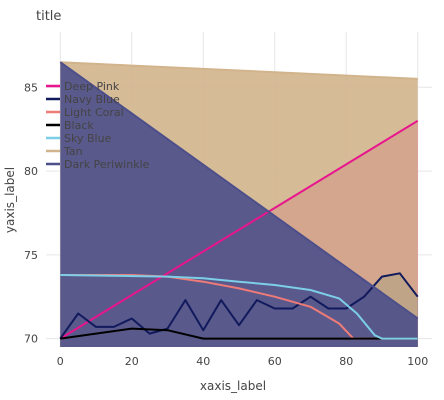 The height and width of the screenshot is (400, 444). What do you see at coordinates (233, 386) in the screenshot?
I see `x-axis-label: xaxis_label` at bounding box center [233, 386].